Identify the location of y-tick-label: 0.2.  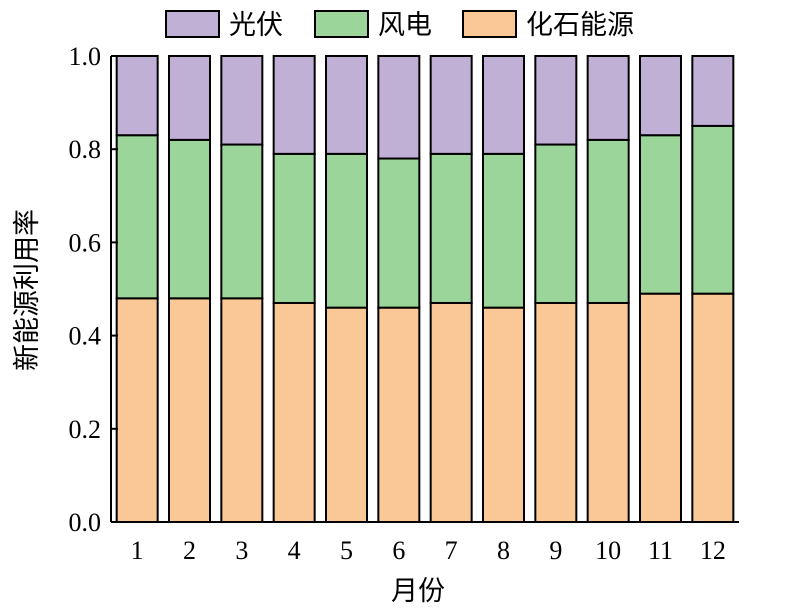
(85, 429).